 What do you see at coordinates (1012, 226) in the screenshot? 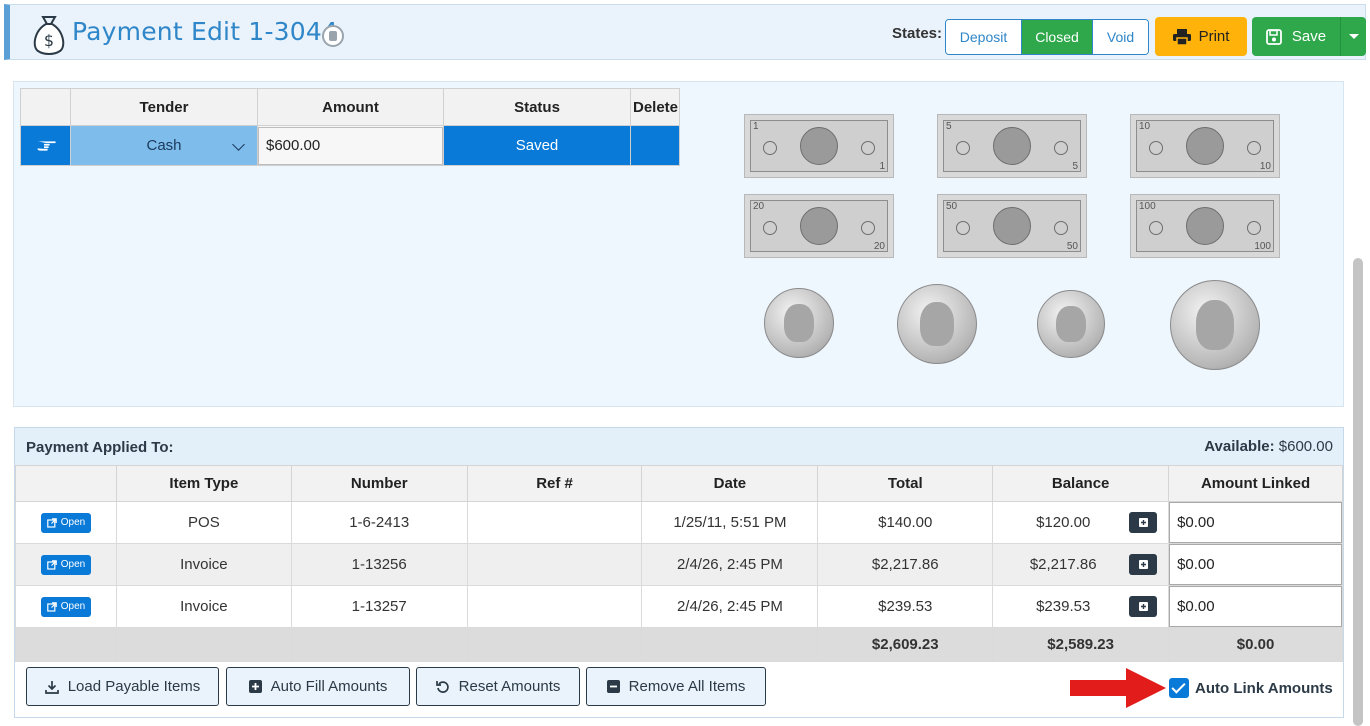
I see `fifty-dollar-bill: 50 50` at bounding box center [1012, 226].